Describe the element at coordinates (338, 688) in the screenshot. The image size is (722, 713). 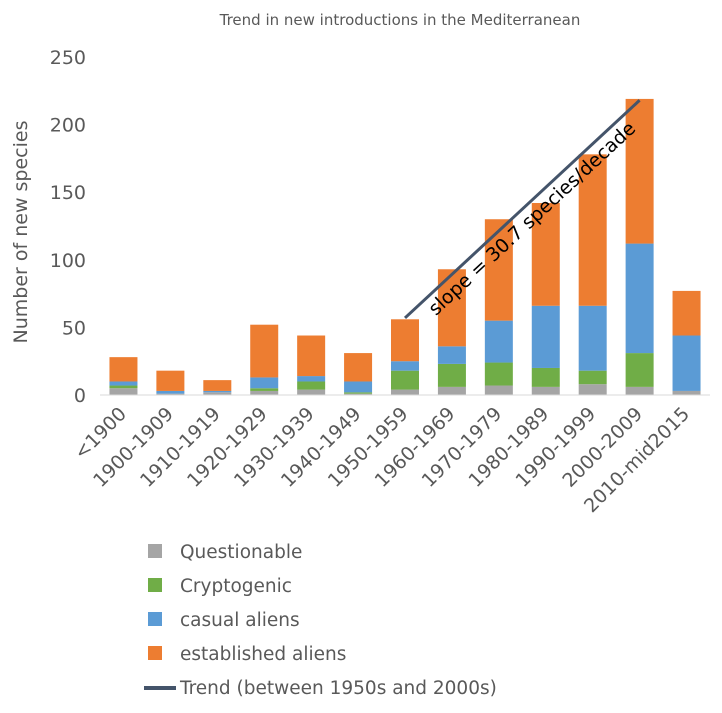
I see `legend-trend-label: Trend (between 1950s and 2000s)` at that location.